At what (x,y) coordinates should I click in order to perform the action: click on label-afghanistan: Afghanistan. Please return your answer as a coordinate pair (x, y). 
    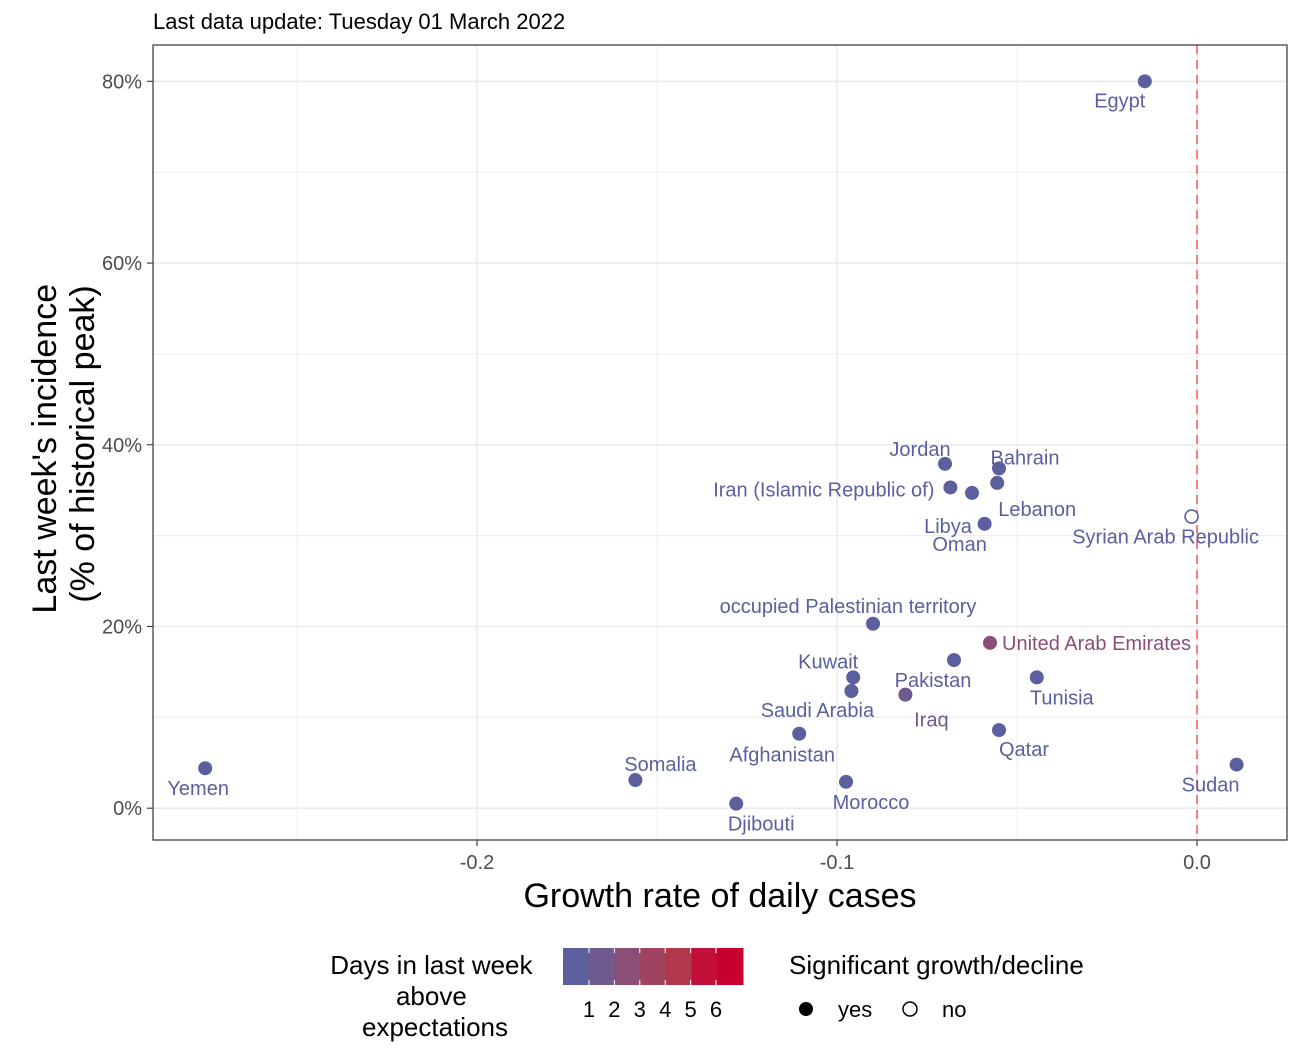
    Looking at the image, I should click on (782, 756).